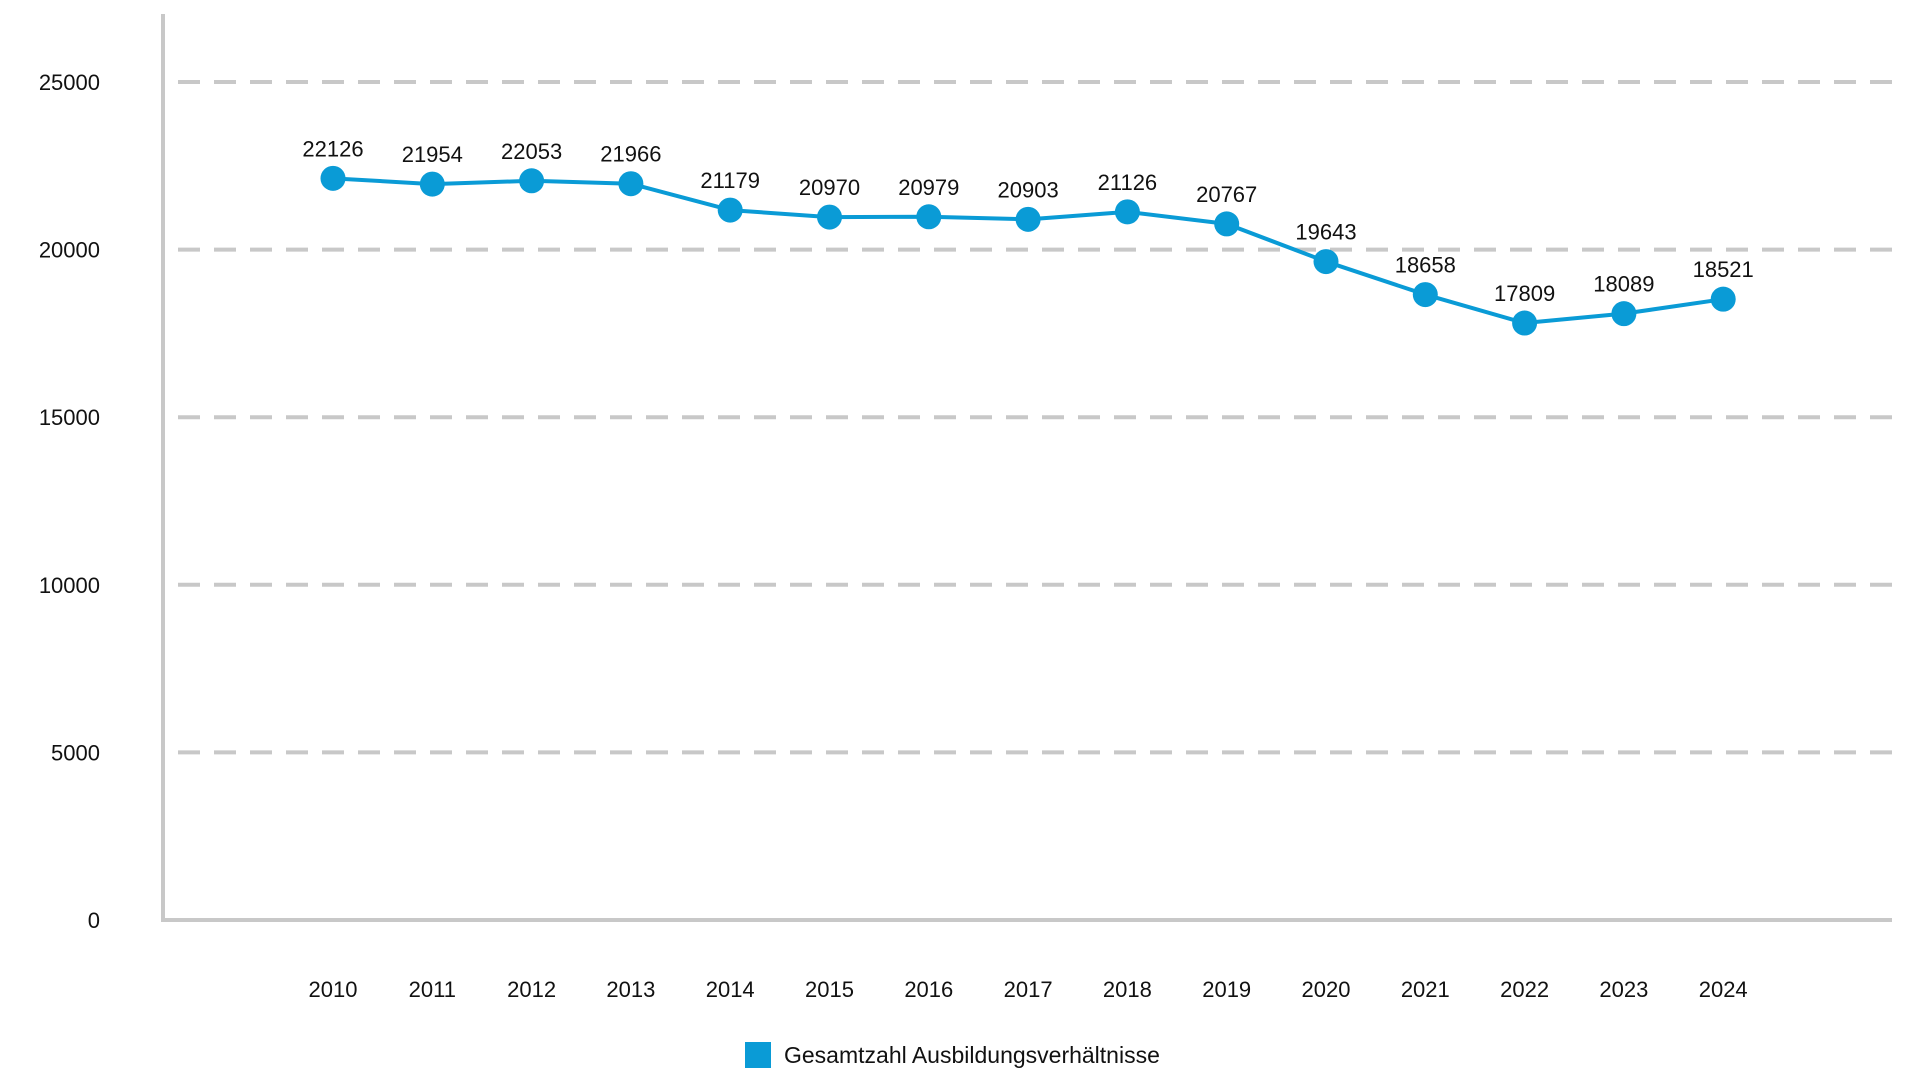 The width and height of the screenshot is (1920, 1080). Describe the element at coordinates (730, 180) in the screenshot. I see `data-label: 21179` at that location.